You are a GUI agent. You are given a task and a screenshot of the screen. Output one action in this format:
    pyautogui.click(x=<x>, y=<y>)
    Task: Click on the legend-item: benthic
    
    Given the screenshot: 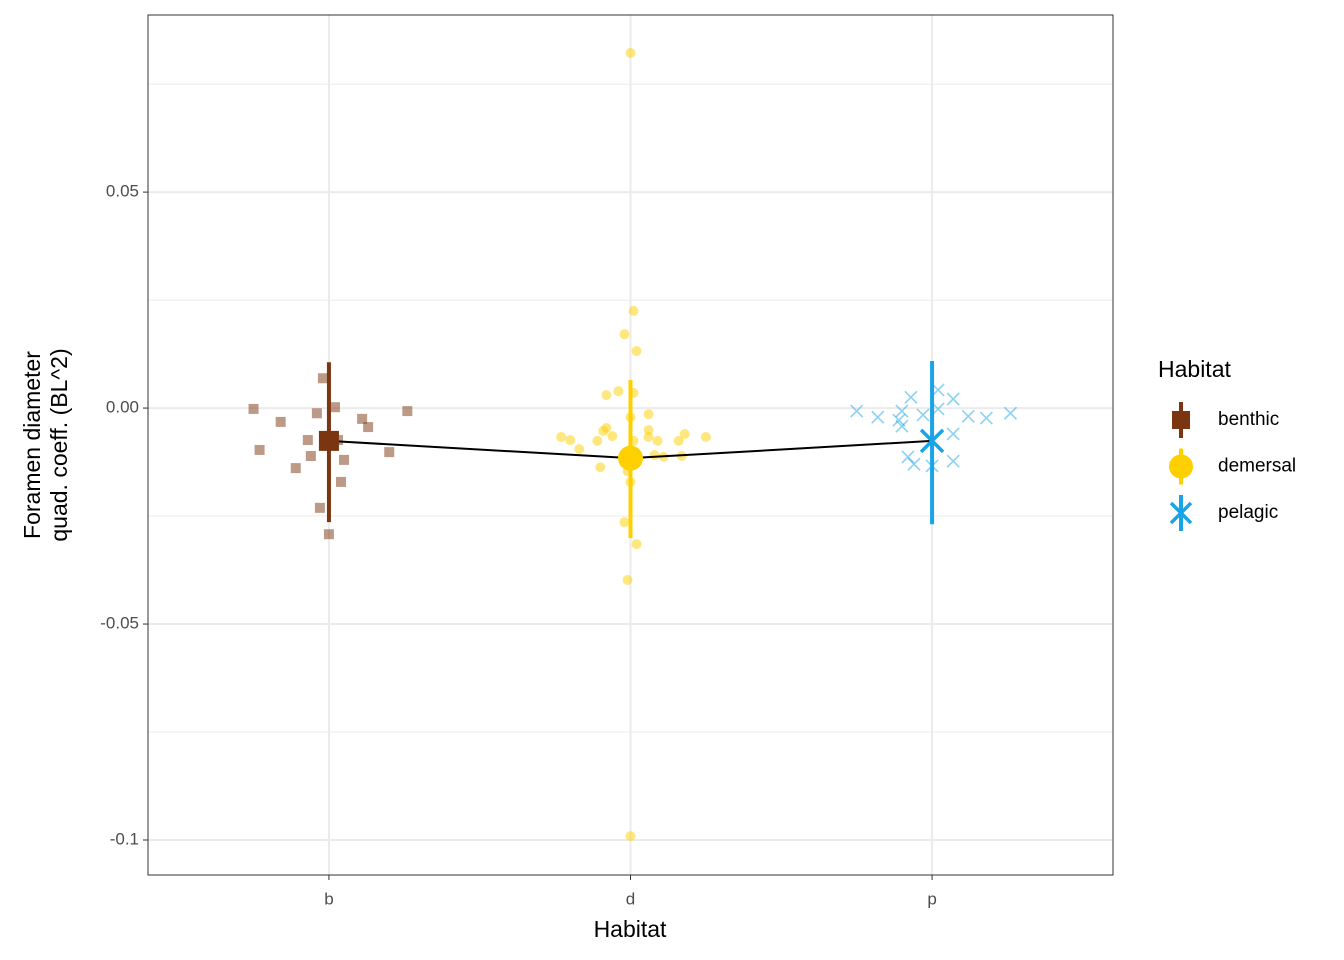 What is the action you would take?
    pyautogui.click(x=1225, y=420)
    